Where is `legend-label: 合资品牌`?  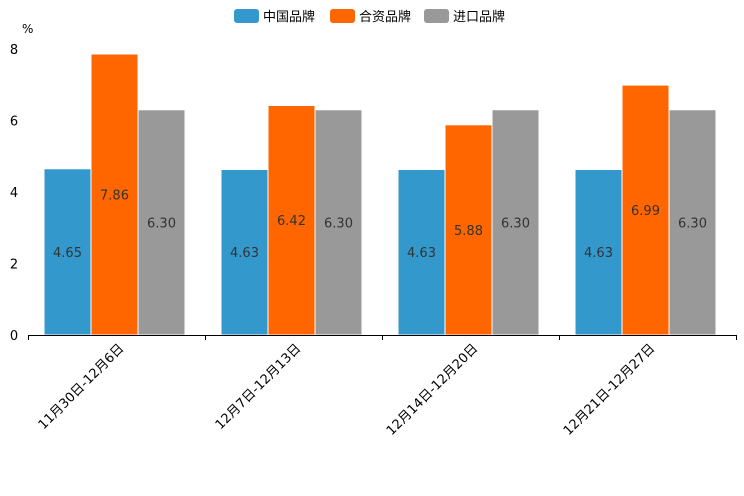 legend-label: 合资品牌 is located at coordinates (385, 17).